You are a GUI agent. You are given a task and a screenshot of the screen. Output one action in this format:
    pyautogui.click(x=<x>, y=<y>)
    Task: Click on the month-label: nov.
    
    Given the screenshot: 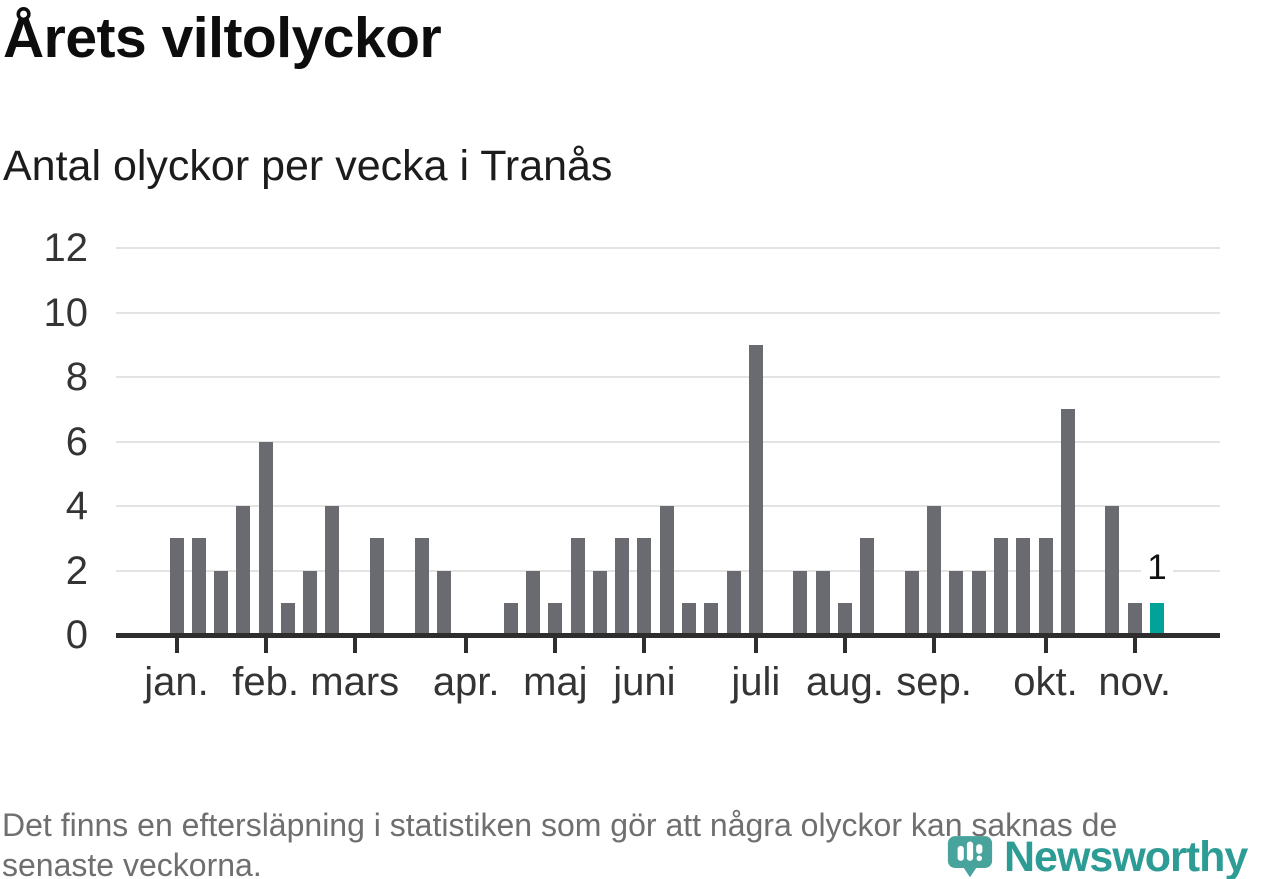 What is the action you would take?
    pyautogui.click(x=1134, y=682)
    